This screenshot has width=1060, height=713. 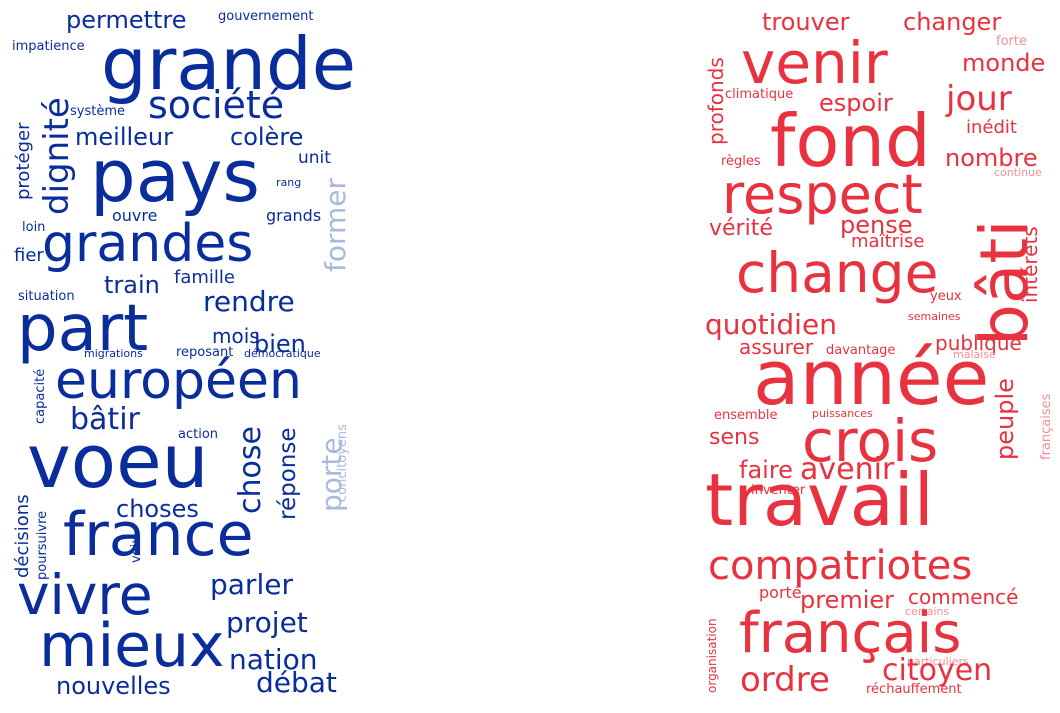 What do you see at coordinates (937, 670) in the screenshot?
I see `word-citoyen: citoyen` at bounding box center [937, 670].